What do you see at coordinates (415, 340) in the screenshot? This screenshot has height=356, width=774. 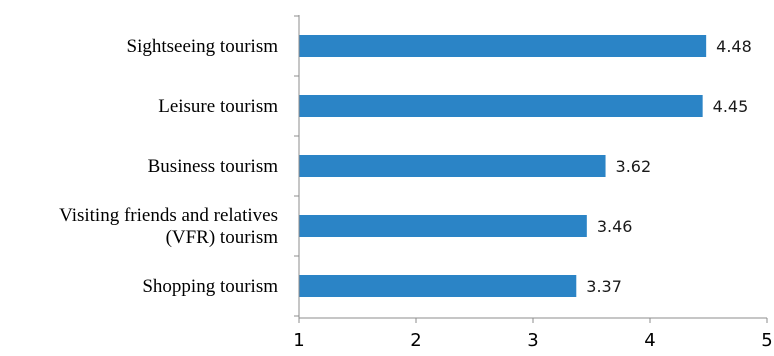 I see `x-tick-label: 2` at bounding box center [415, 340].